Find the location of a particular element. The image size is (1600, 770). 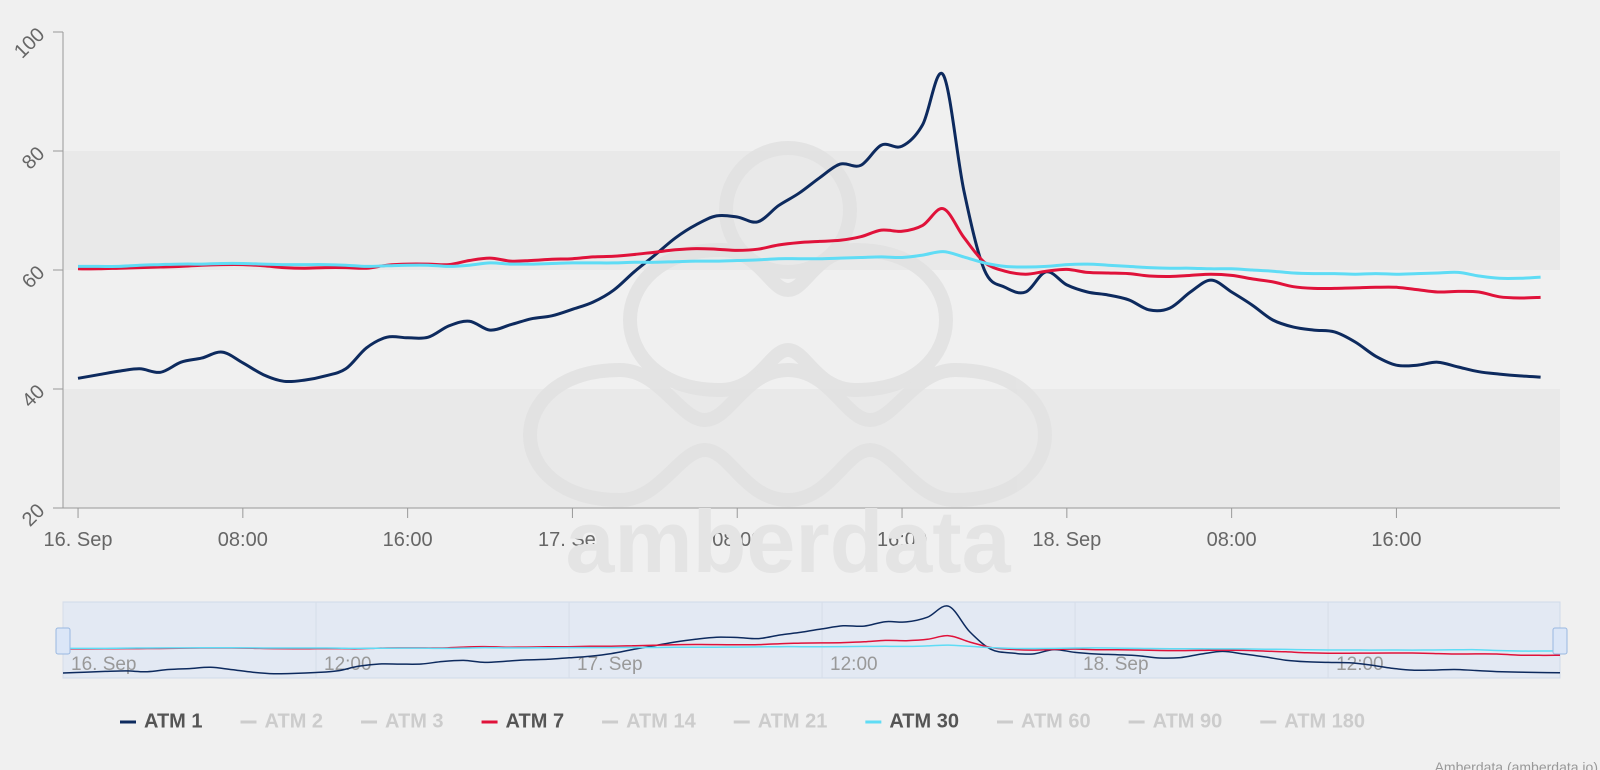

legend-item: ATM 2 is located at coordinates (282, 721).